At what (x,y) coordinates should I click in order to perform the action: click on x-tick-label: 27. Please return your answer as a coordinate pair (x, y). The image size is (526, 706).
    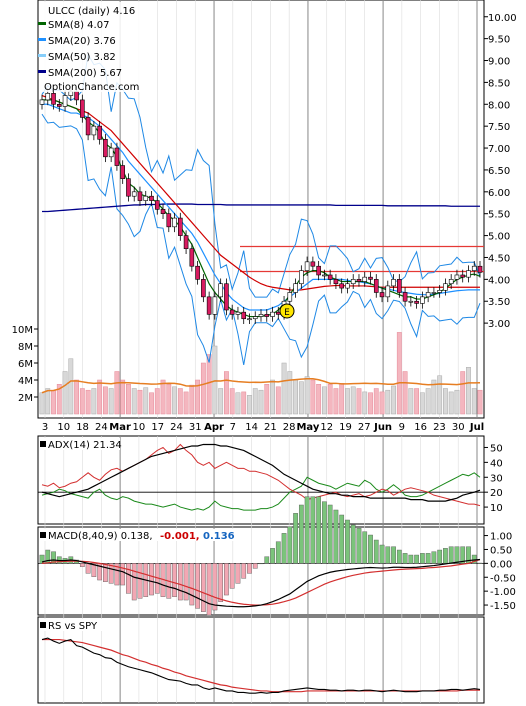
    Looking at the image, I should click on (364, 427).